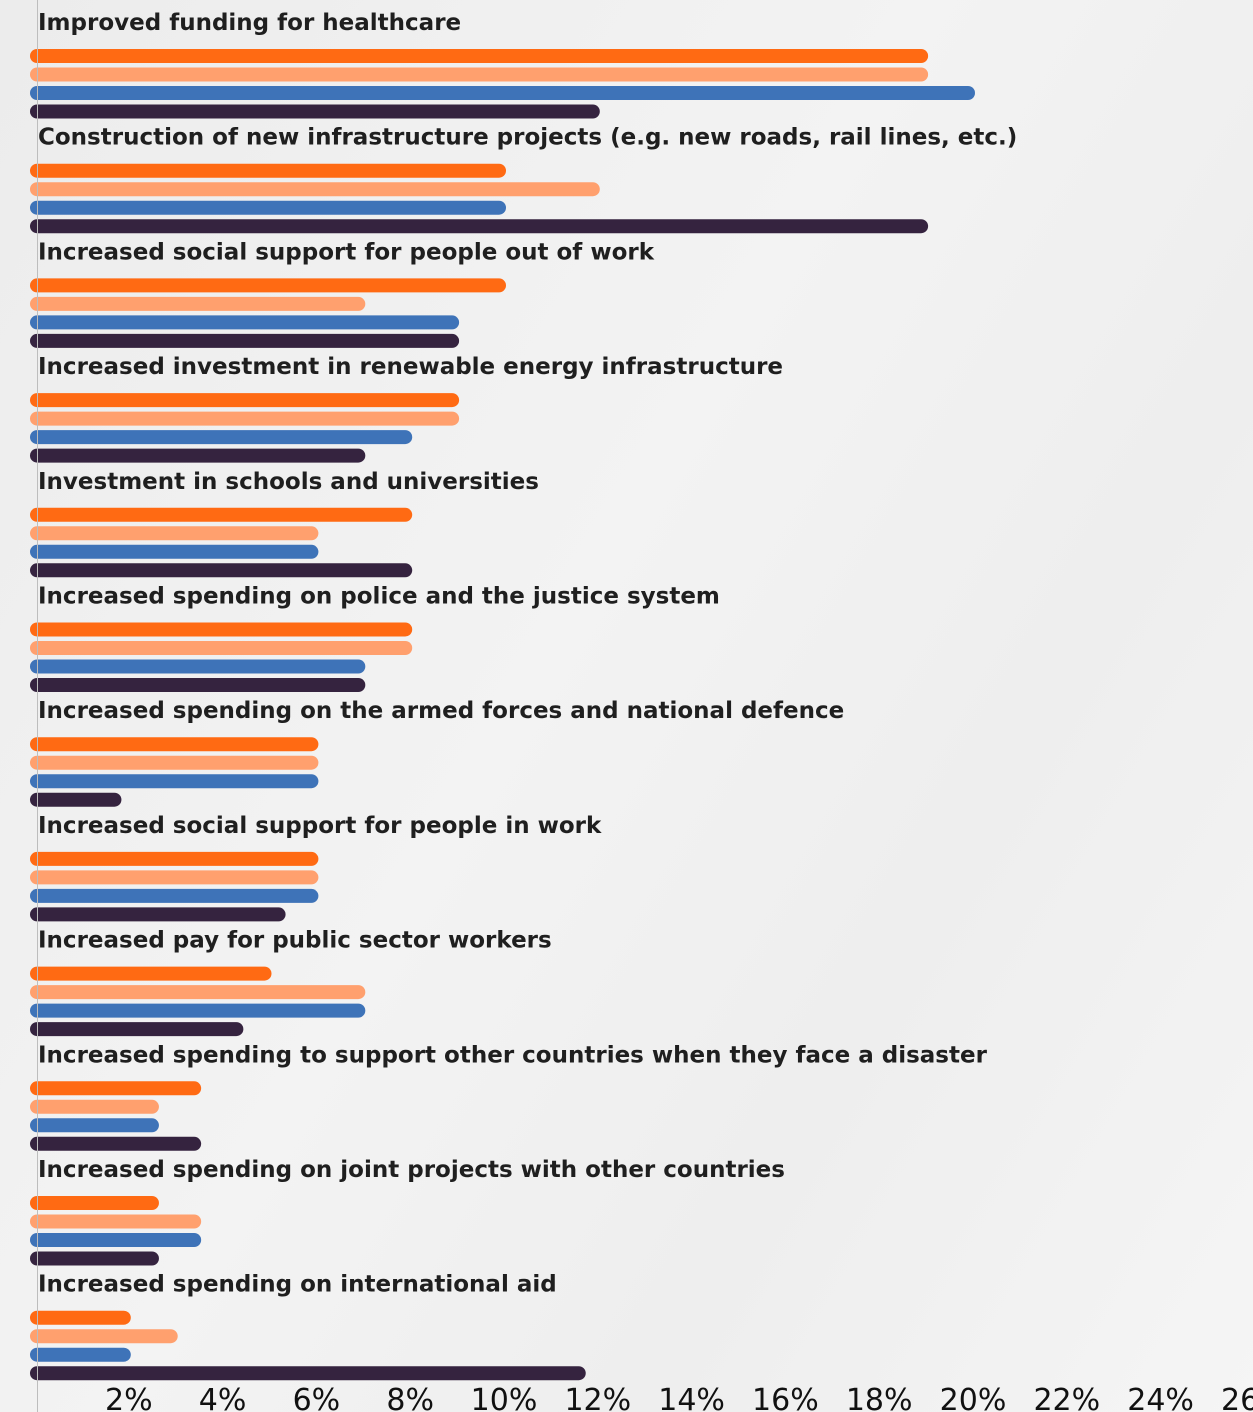 The image size is (1253, 1412). I want to click on x-tick-label: 12%, so click(597, 1397).